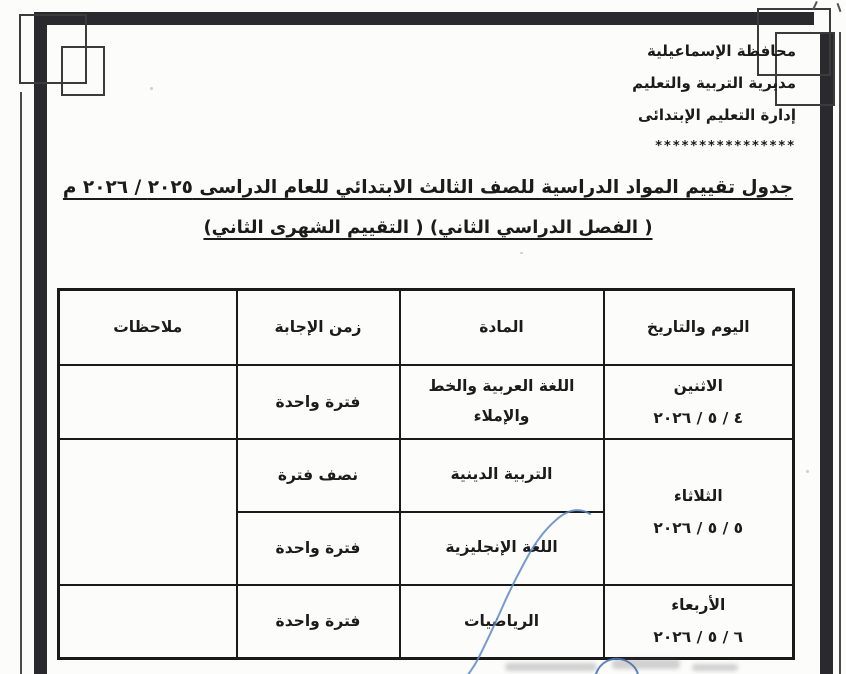 This screenshot has height=674, width=846. Describe the element at coordinates (698, 495) in the screenshot. I see `day-name: الثلاثاء` at that location.